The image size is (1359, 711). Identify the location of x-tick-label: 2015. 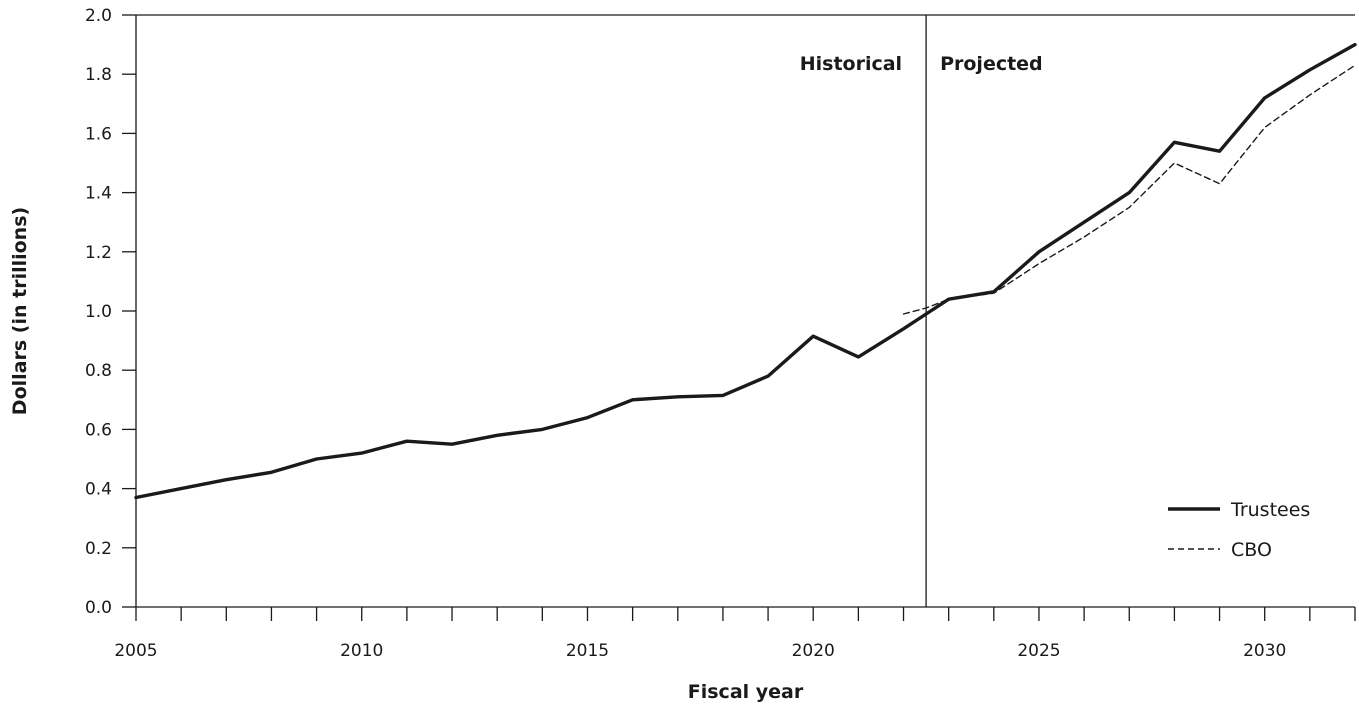
(587, 651).